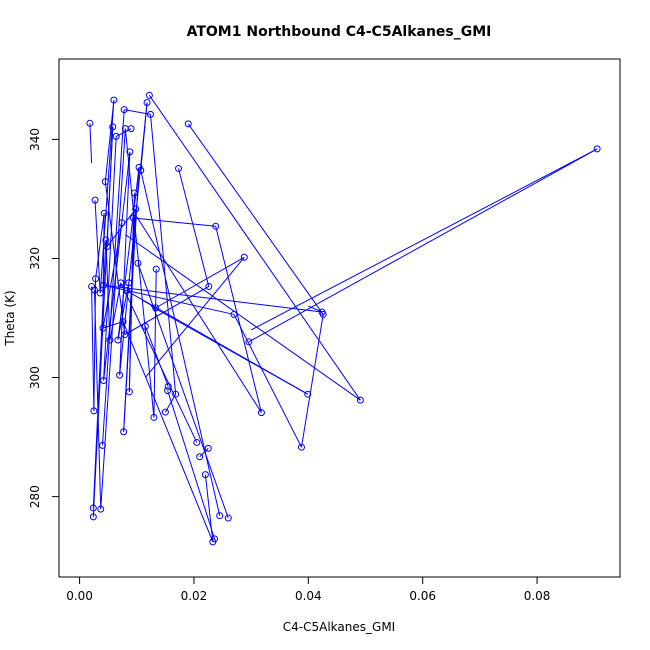 The height and width of the screenshot is (650, 650). What do you see at coordinates (79, 596) in the screenshot?
I see `x-tick-label: 0.00` at bounding box center [79, 596].